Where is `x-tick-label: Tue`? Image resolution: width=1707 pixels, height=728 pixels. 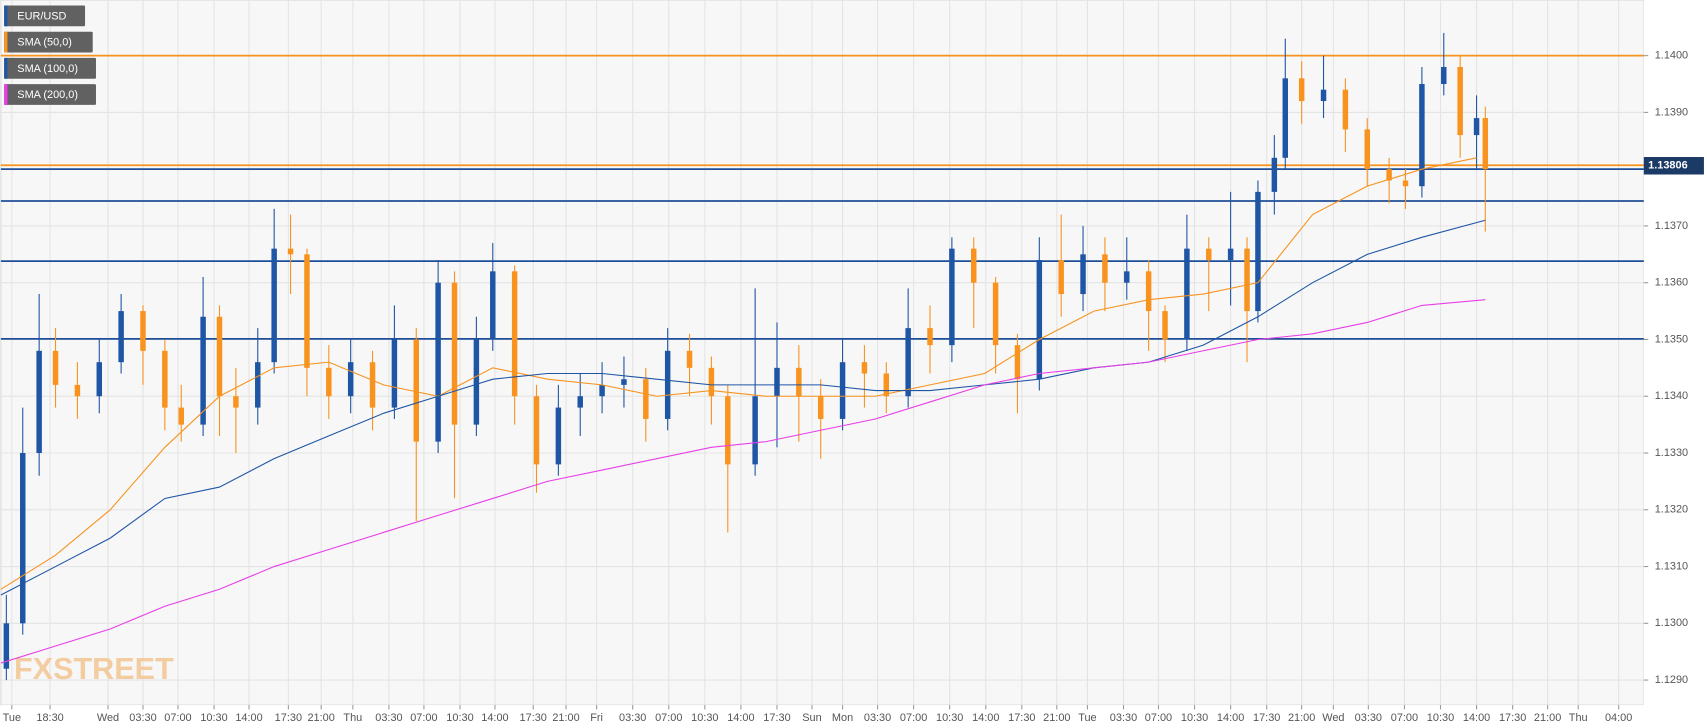
x-tick-label: Tue is located at coordinates (1087, 718).